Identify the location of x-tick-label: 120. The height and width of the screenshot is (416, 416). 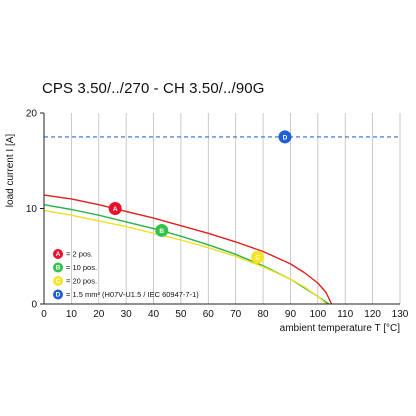
(372, 314).